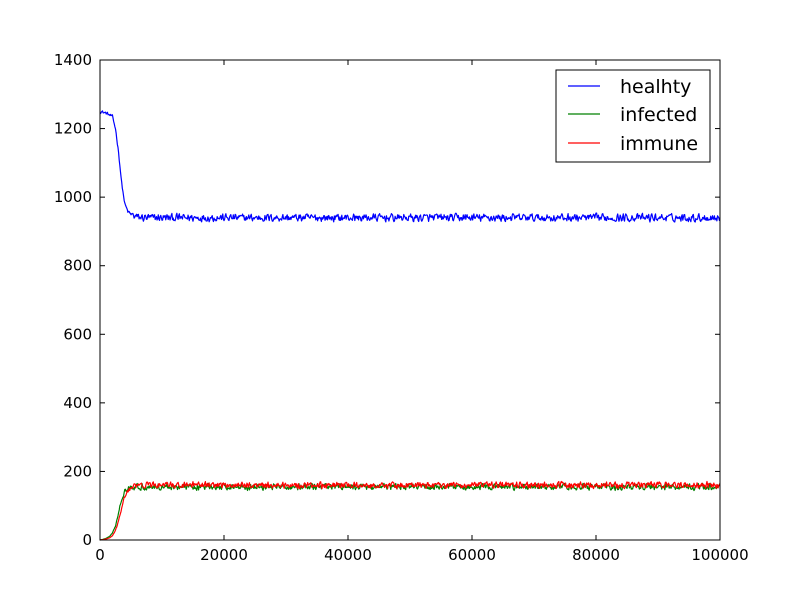  What do you see at coordinates (410, 510) in the screenshot?
I see `series-line-immune` at bounding box center [410, 510].